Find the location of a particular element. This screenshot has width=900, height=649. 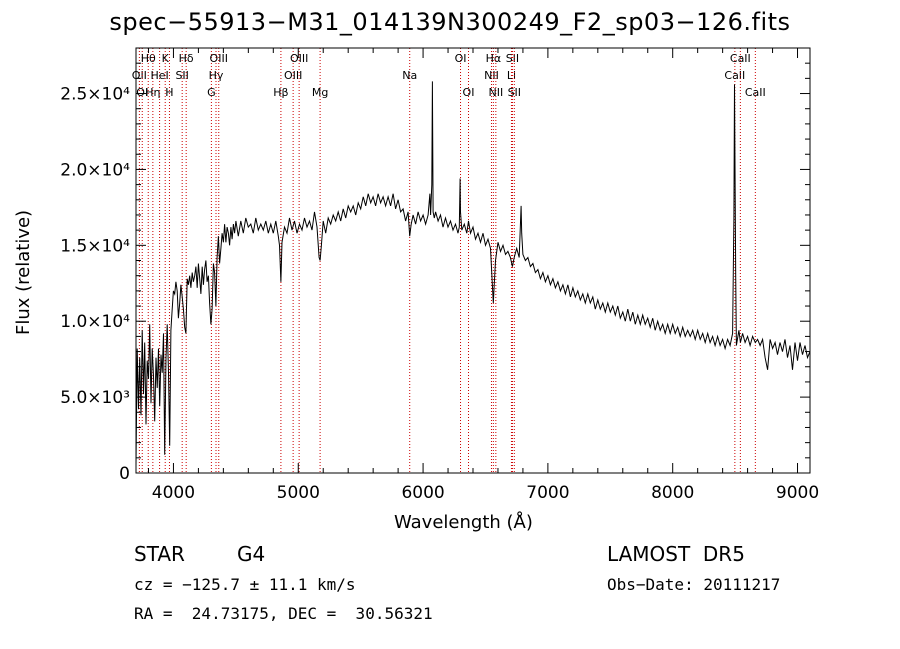

line-marker-label-20-0: Hα is located at coordinates (494, 58).